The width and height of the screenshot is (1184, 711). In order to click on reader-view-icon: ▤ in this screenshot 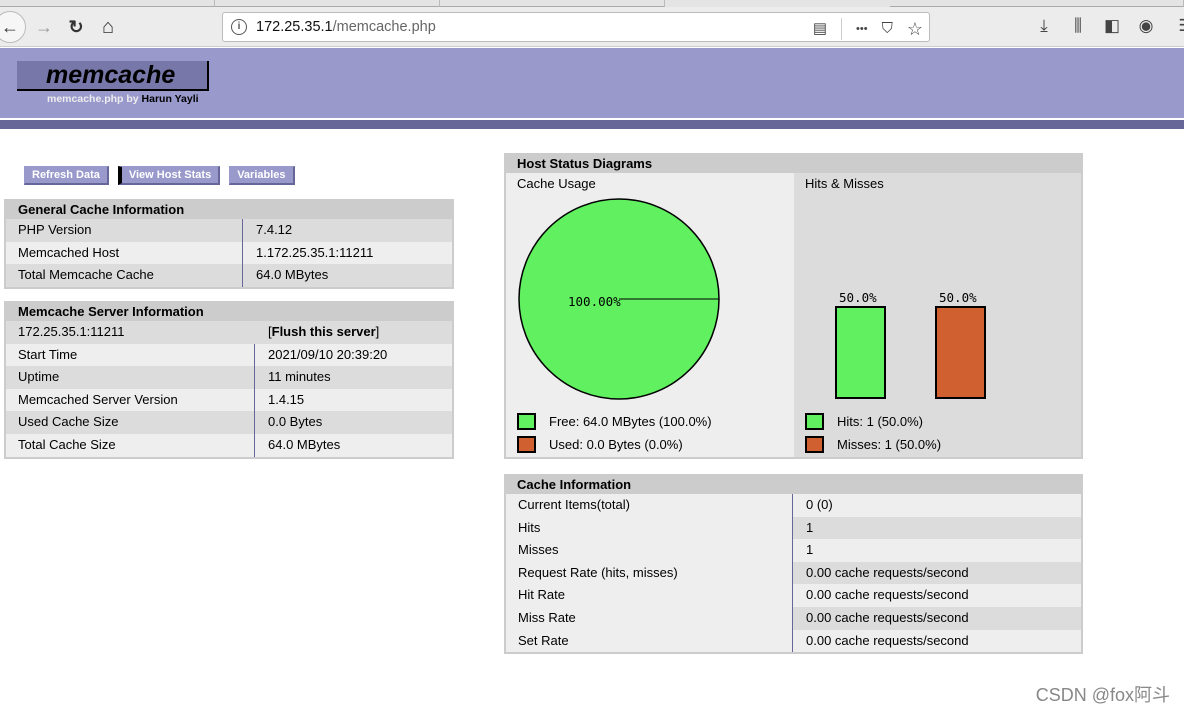, I will do `click(820, 28)`.